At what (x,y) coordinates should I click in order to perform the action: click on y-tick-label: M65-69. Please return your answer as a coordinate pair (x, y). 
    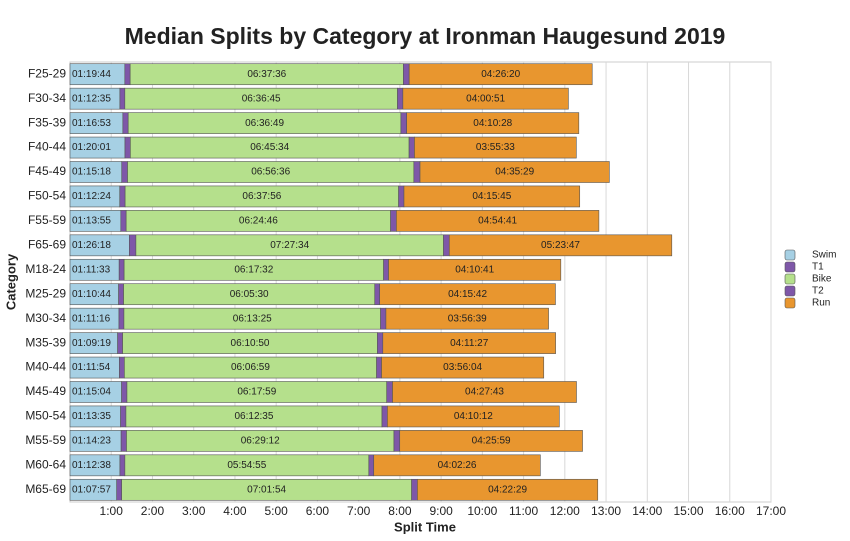
    Looking at the image, I should click on (45, 489).